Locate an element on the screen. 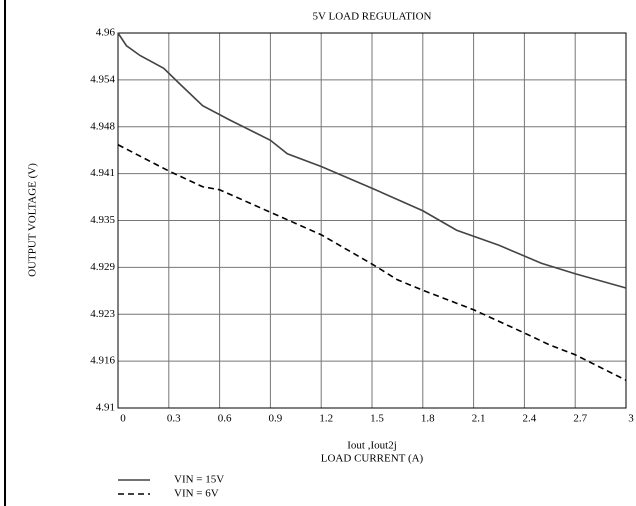 This screenshot has width=636, height=506. x-tick-label: 2.7 is located at coordinates (580, 419).